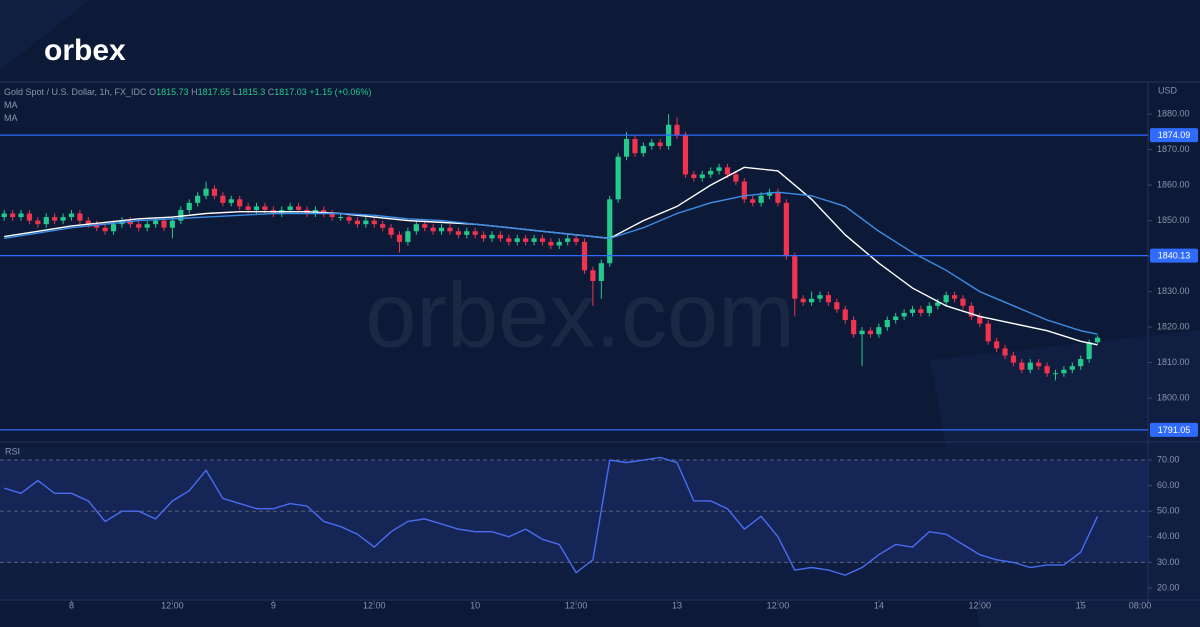 The width and height of the screenshot is (1200, 627). Describe the element at coordinates (1168, 511) in the screenshot. I see `y-tick-label: 50.00` at that location.